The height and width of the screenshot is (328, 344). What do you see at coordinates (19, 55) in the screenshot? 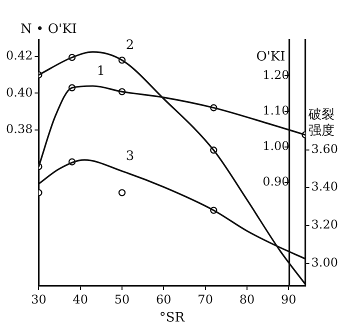
I see `y-tick-label: 0.42` at bounding box center [19, 55].